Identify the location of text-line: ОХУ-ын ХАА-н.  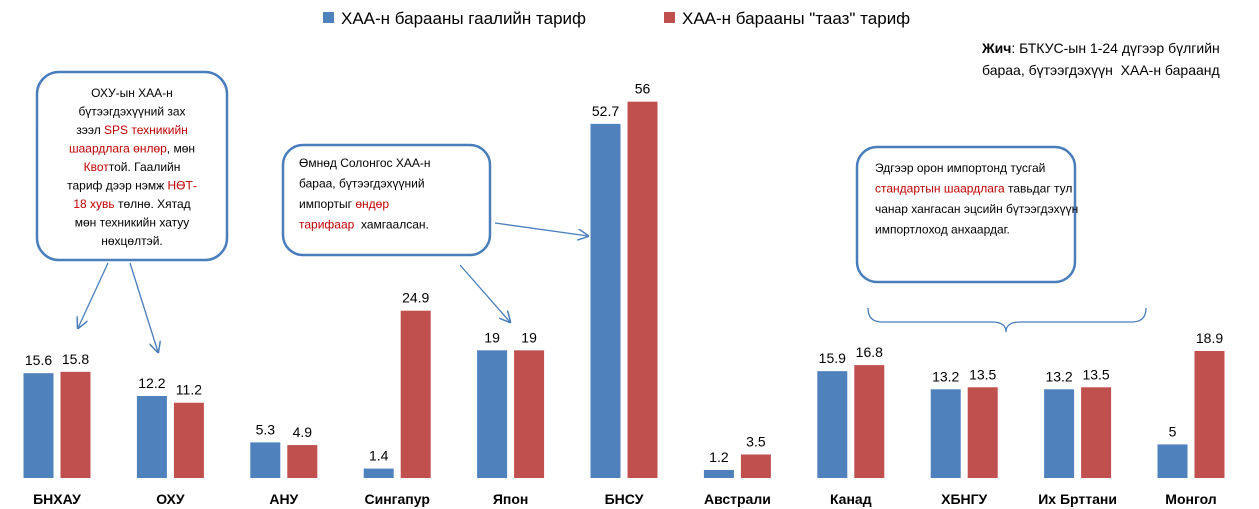
(132, 93).